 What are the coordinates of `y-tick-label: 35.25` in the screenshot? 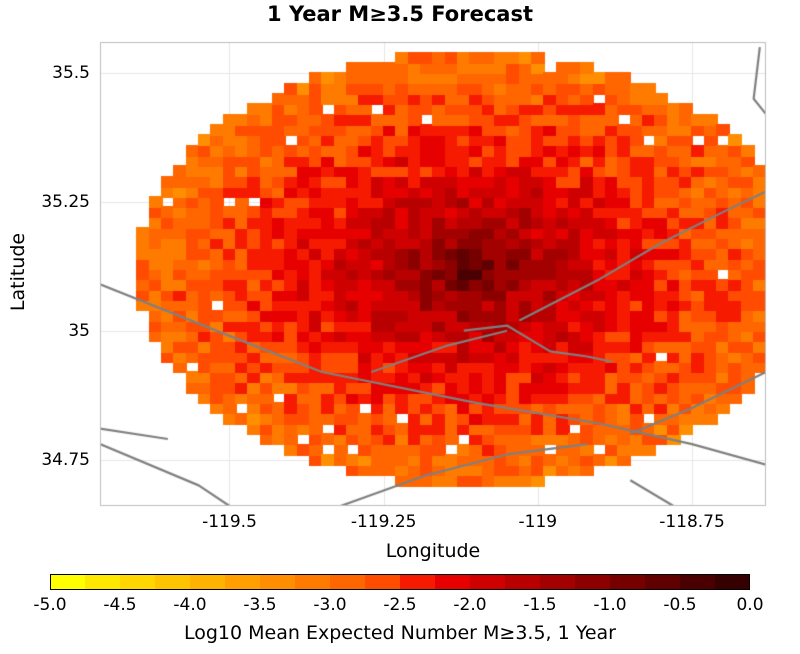 It's located at (65, 201).